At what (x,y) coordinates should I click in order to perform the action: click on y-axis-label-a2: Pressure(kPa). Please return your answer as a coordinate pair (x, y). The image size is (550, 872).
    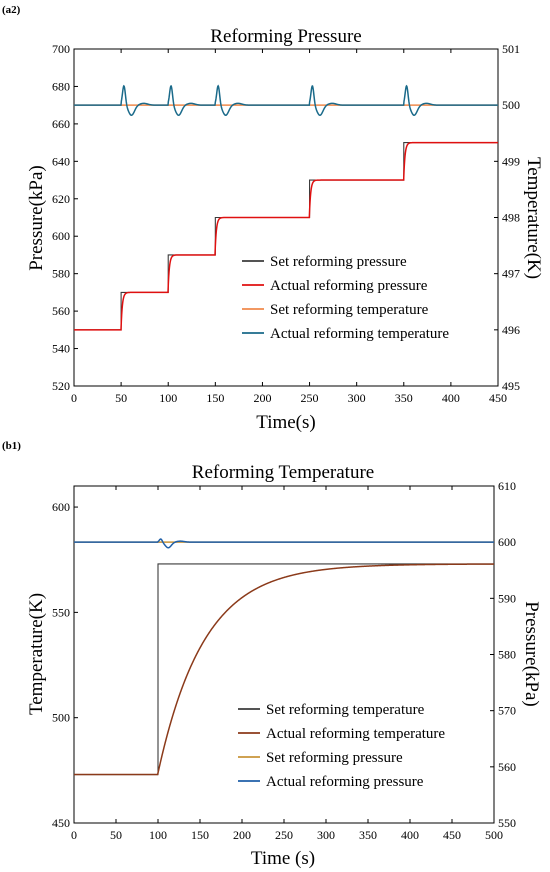
    Looking at the image, I should click on (36, 218).